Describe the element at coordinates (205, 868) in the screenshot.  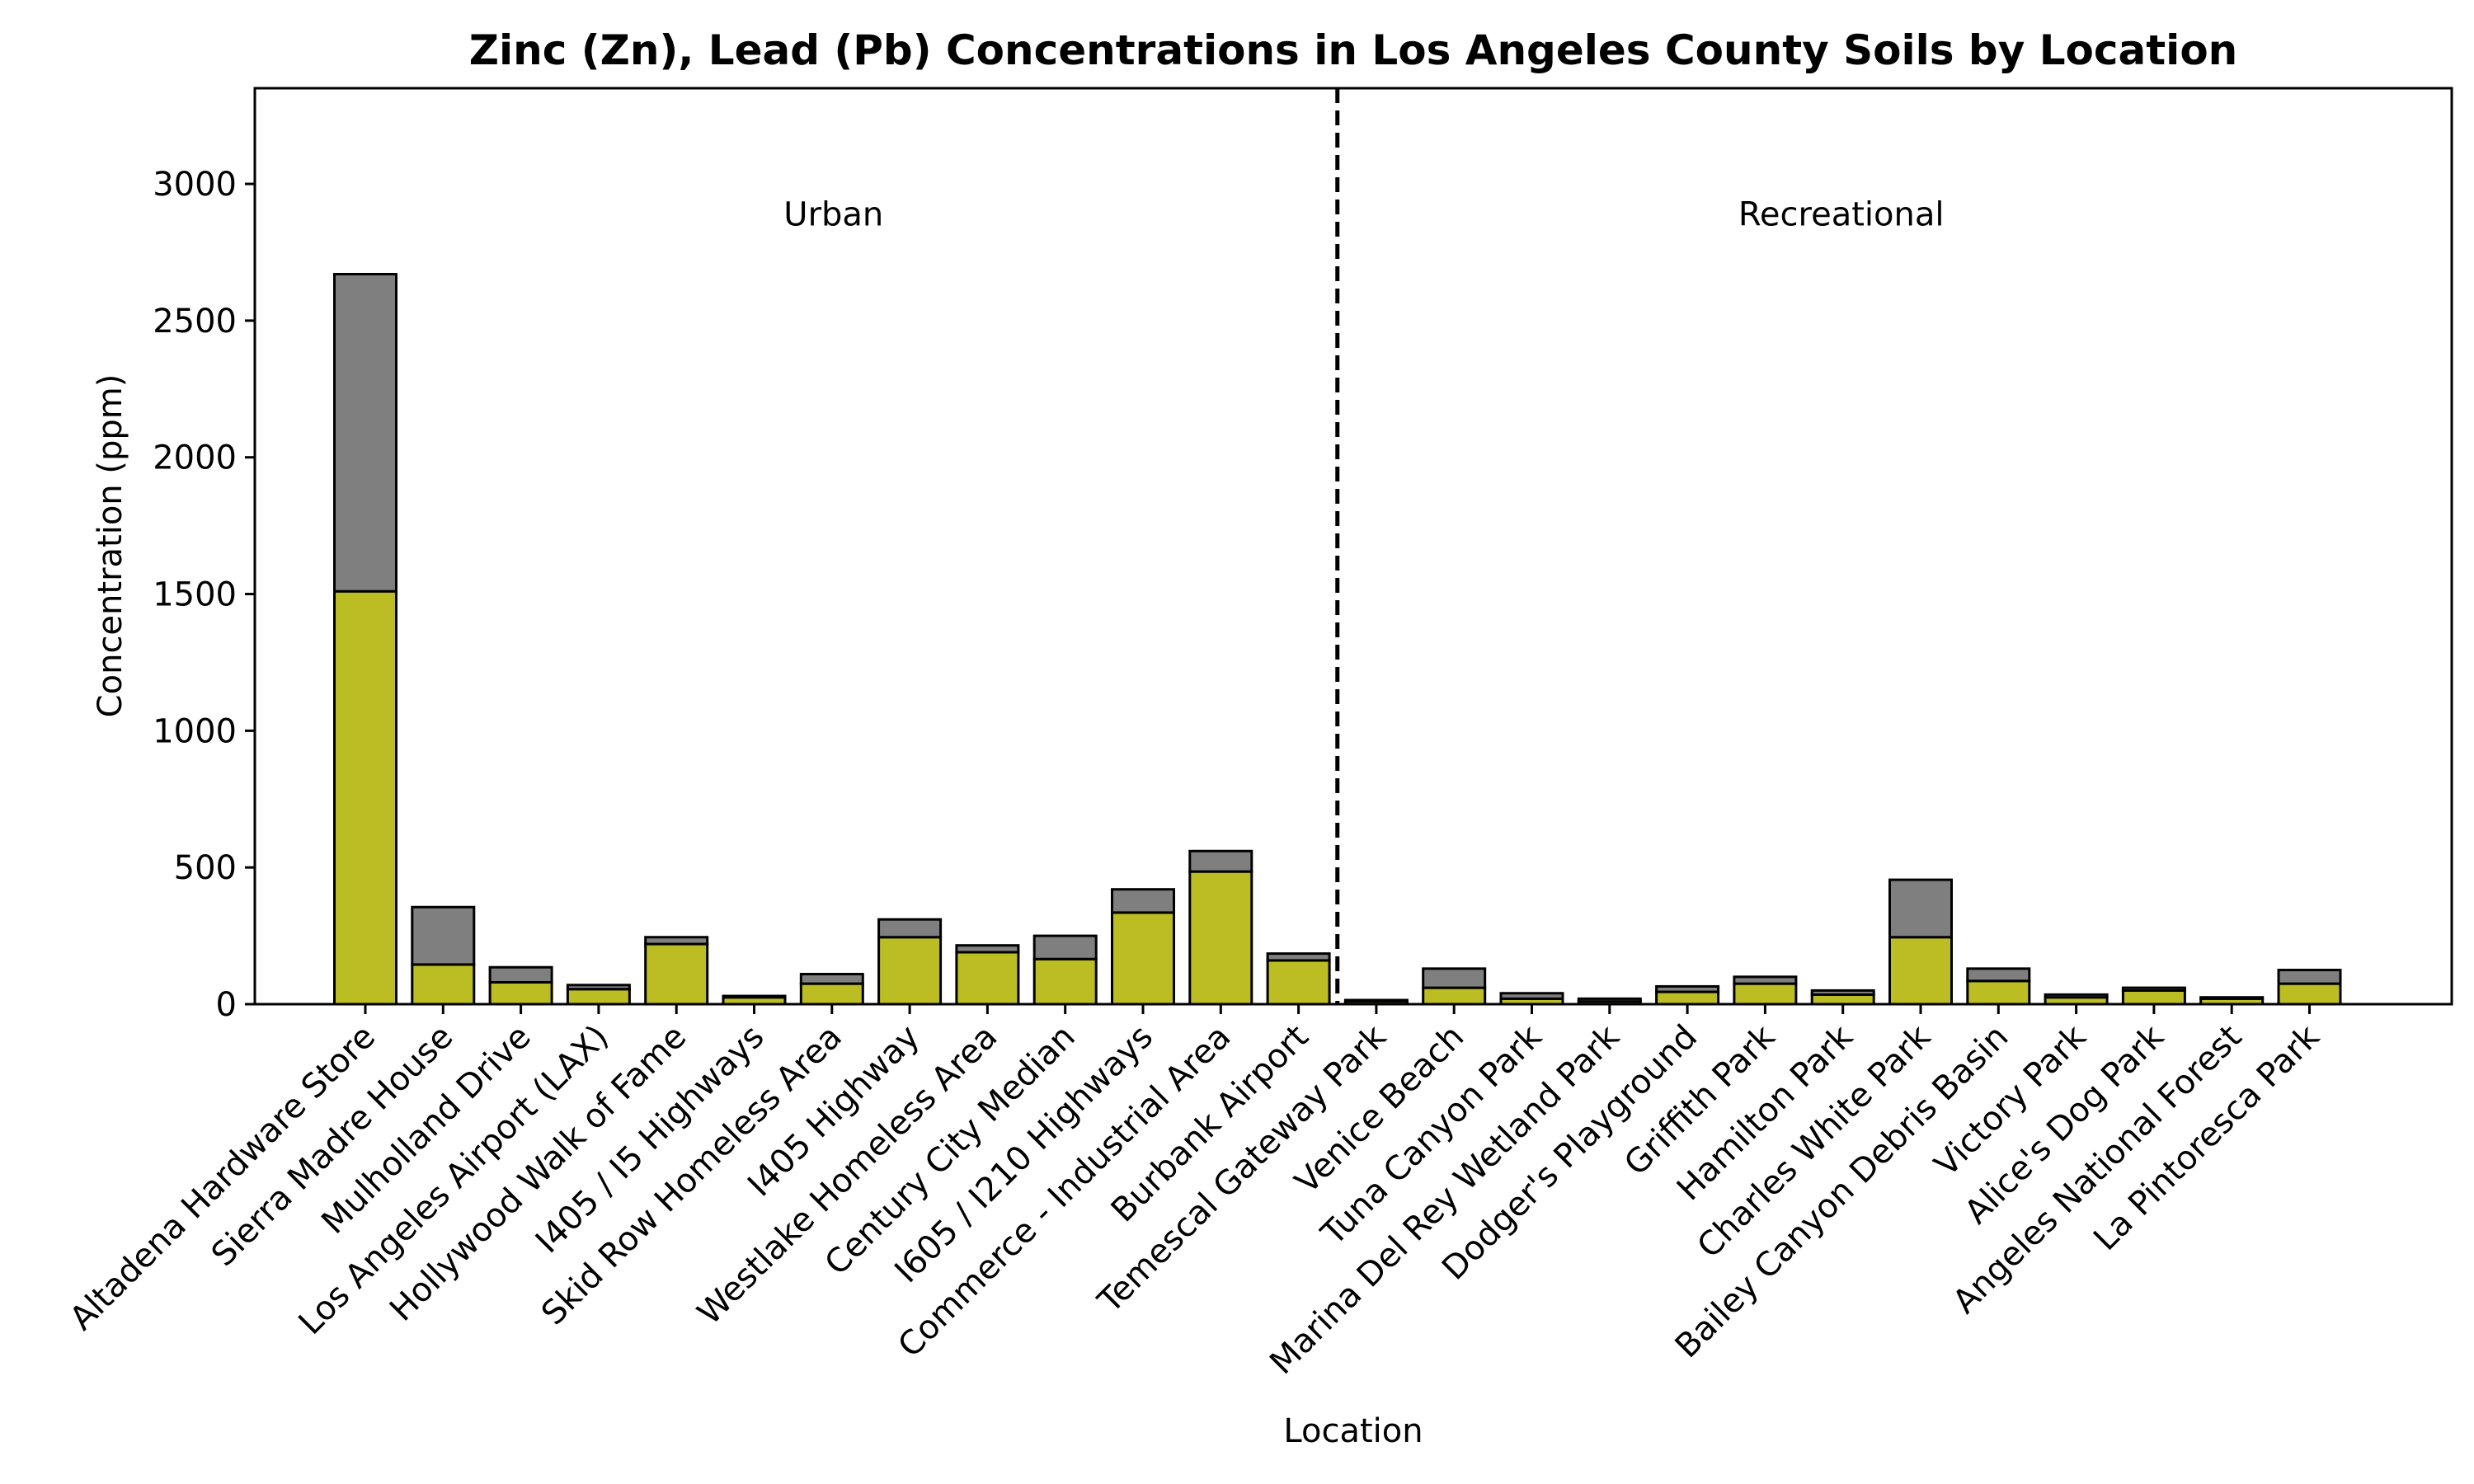
I see `y-tick-label-500: 500` at that location.